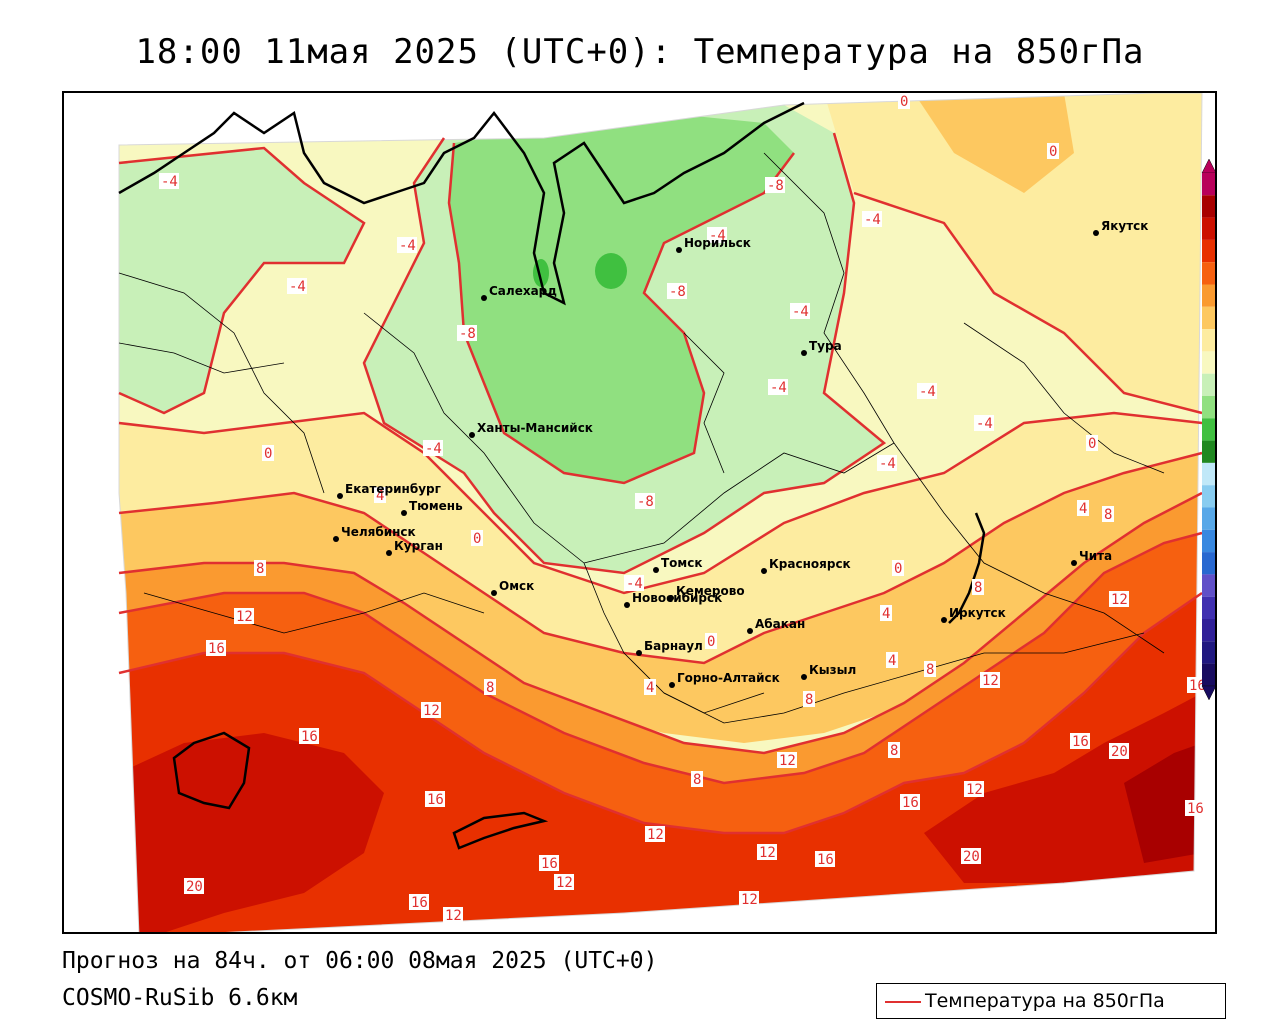 This screenshot has height=1024, width=1280. I want to click on colorbar-bottom-arrow, so click(1208, 693).